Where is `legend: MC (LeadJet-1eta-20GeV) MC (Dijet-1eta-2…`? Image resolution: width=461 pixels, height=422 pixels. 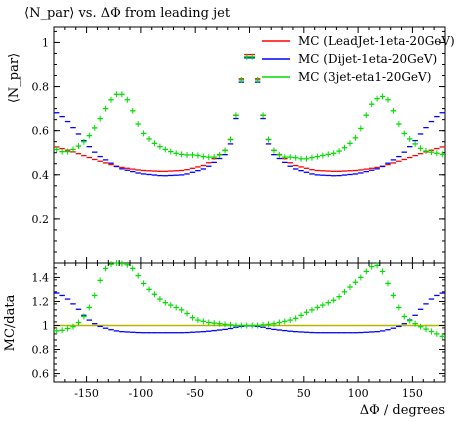
legend: MC (LeadJet-1eta-20GeV) MC (Dijet-1eta-2… is located at coordinates (358, 59).